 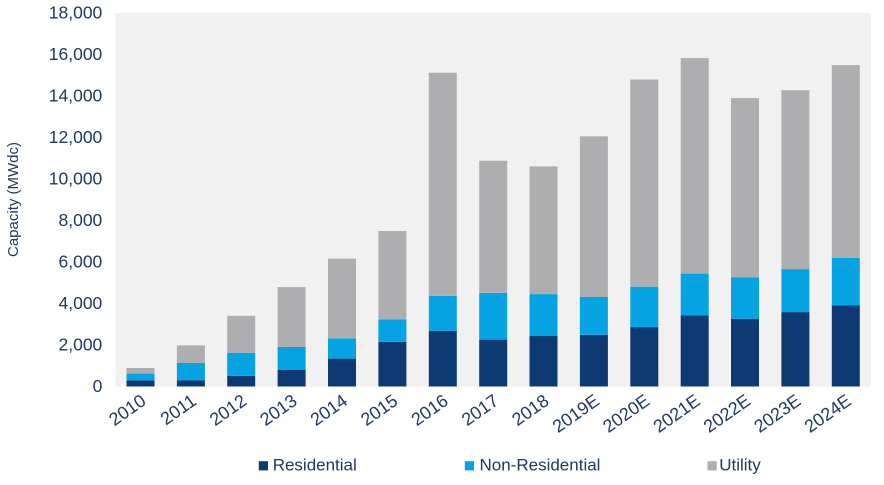 What do you see at coordinates (576, 413) in the screenshot?
I see `svg-text: 2019E` at bounding box center [576, 413].